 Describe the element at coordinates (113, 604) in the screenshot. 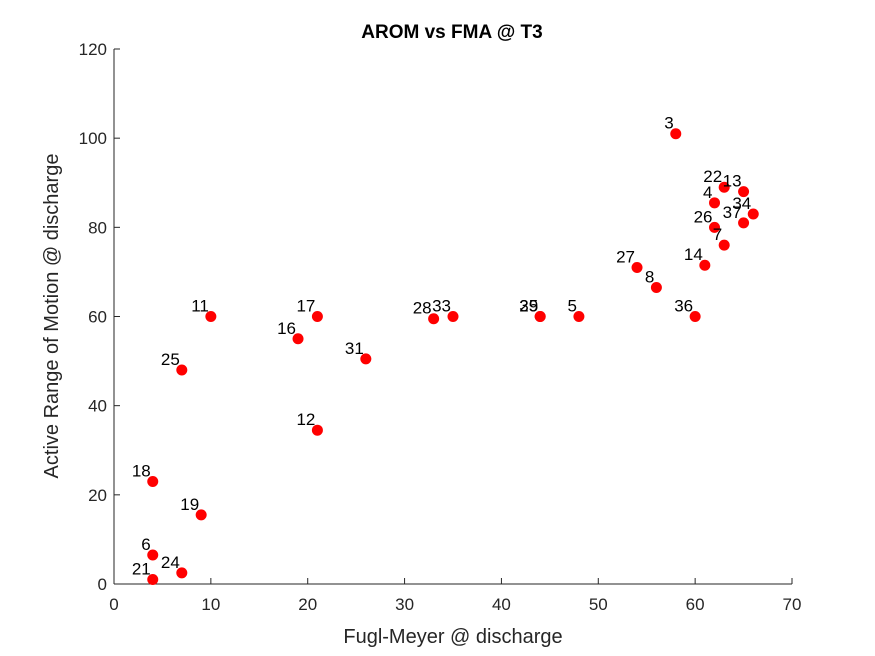

I see `x-tick-label: 0` at that location.